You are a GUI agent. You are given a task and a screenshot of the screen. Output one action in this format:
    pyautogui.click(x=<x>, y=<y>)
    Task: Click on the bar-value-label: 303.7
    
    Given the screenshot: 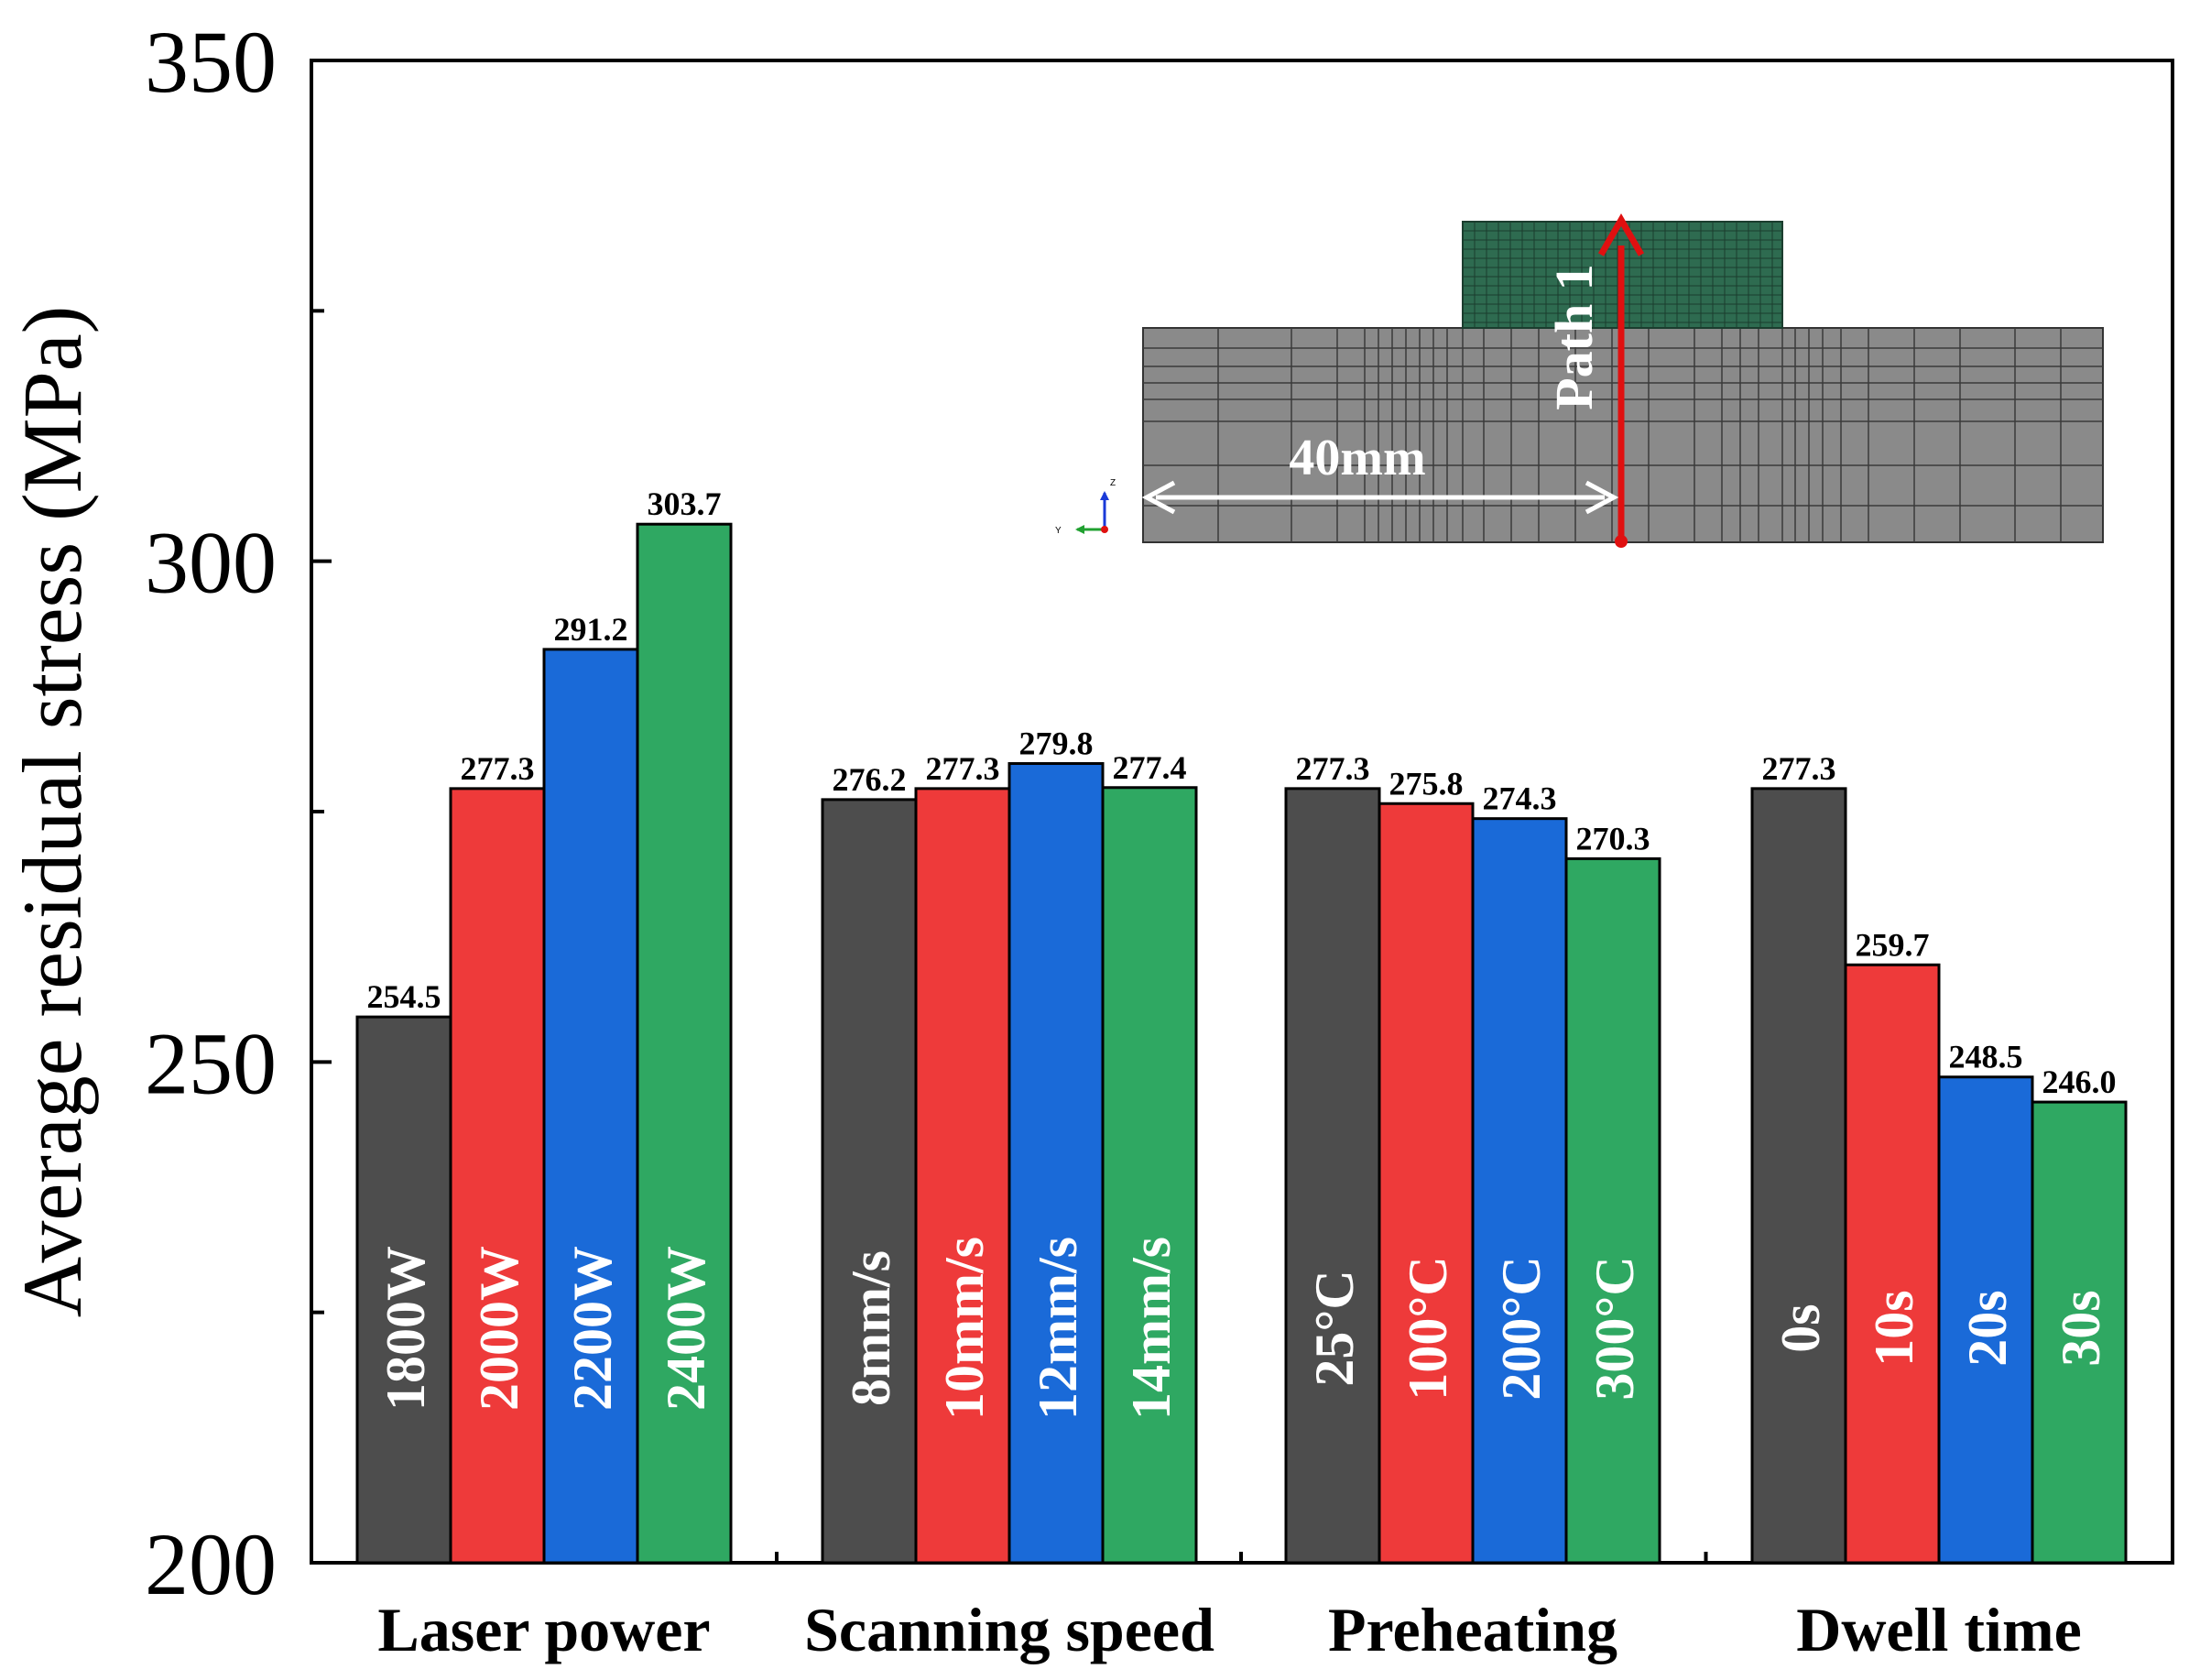 What is the action you would take?
    pyautogui.click(x=685, y=503)
    